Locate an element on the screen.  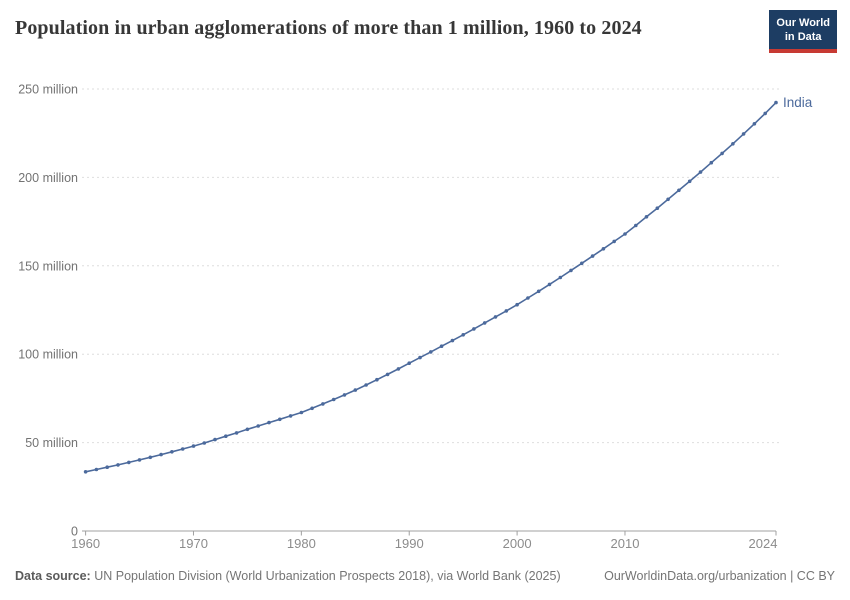
owid-logo-line2: in Data is located at coordinates (803, 37).